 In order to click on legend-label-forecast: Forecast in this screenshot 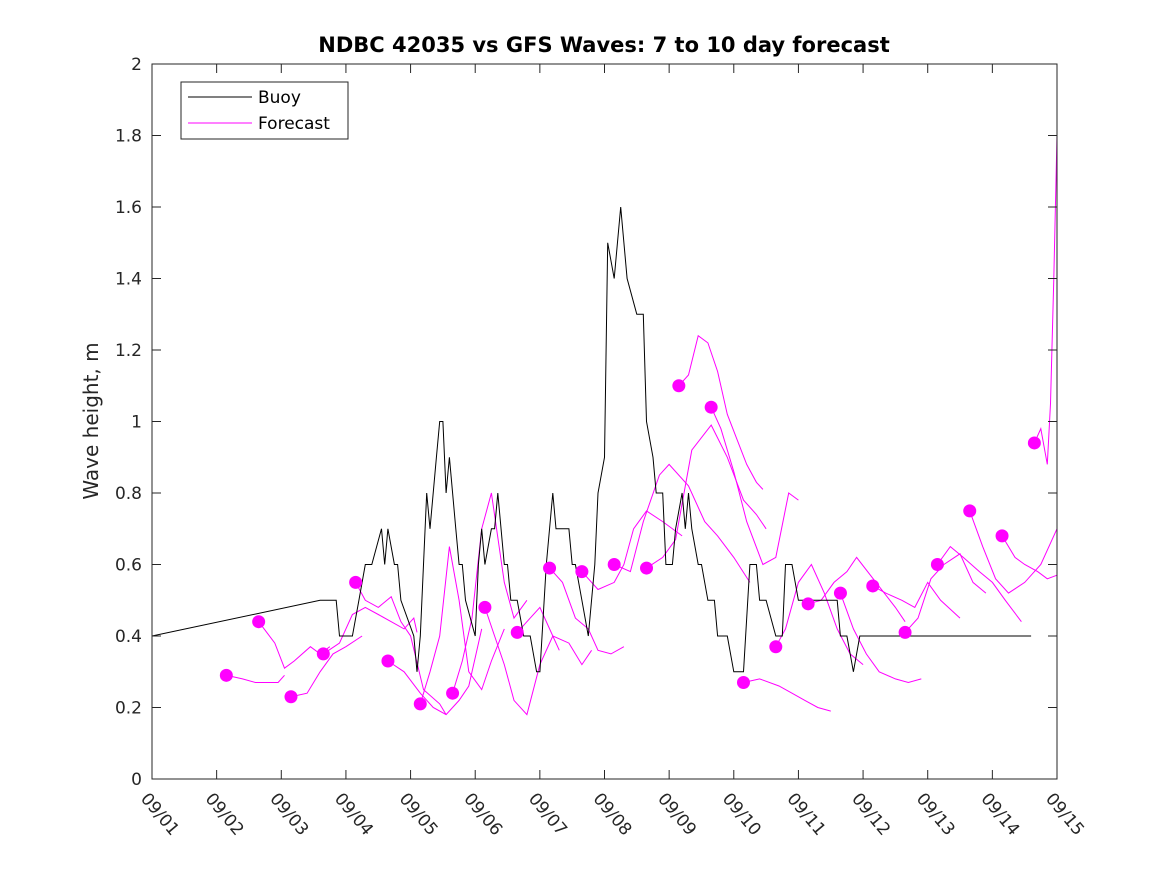, I will do `click(294, 124)`.